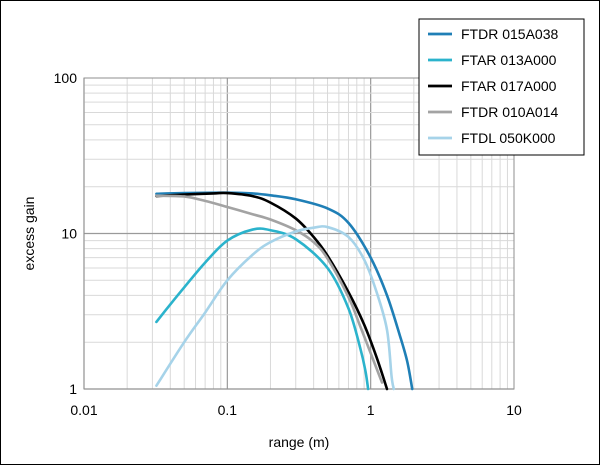 The width and height of the screenshot is (600, 465). What do you see at coordinates (509, 86) in the screenshot?
I see `legend-label-2: FTAR 017A000` at bounding box center [509, 86].